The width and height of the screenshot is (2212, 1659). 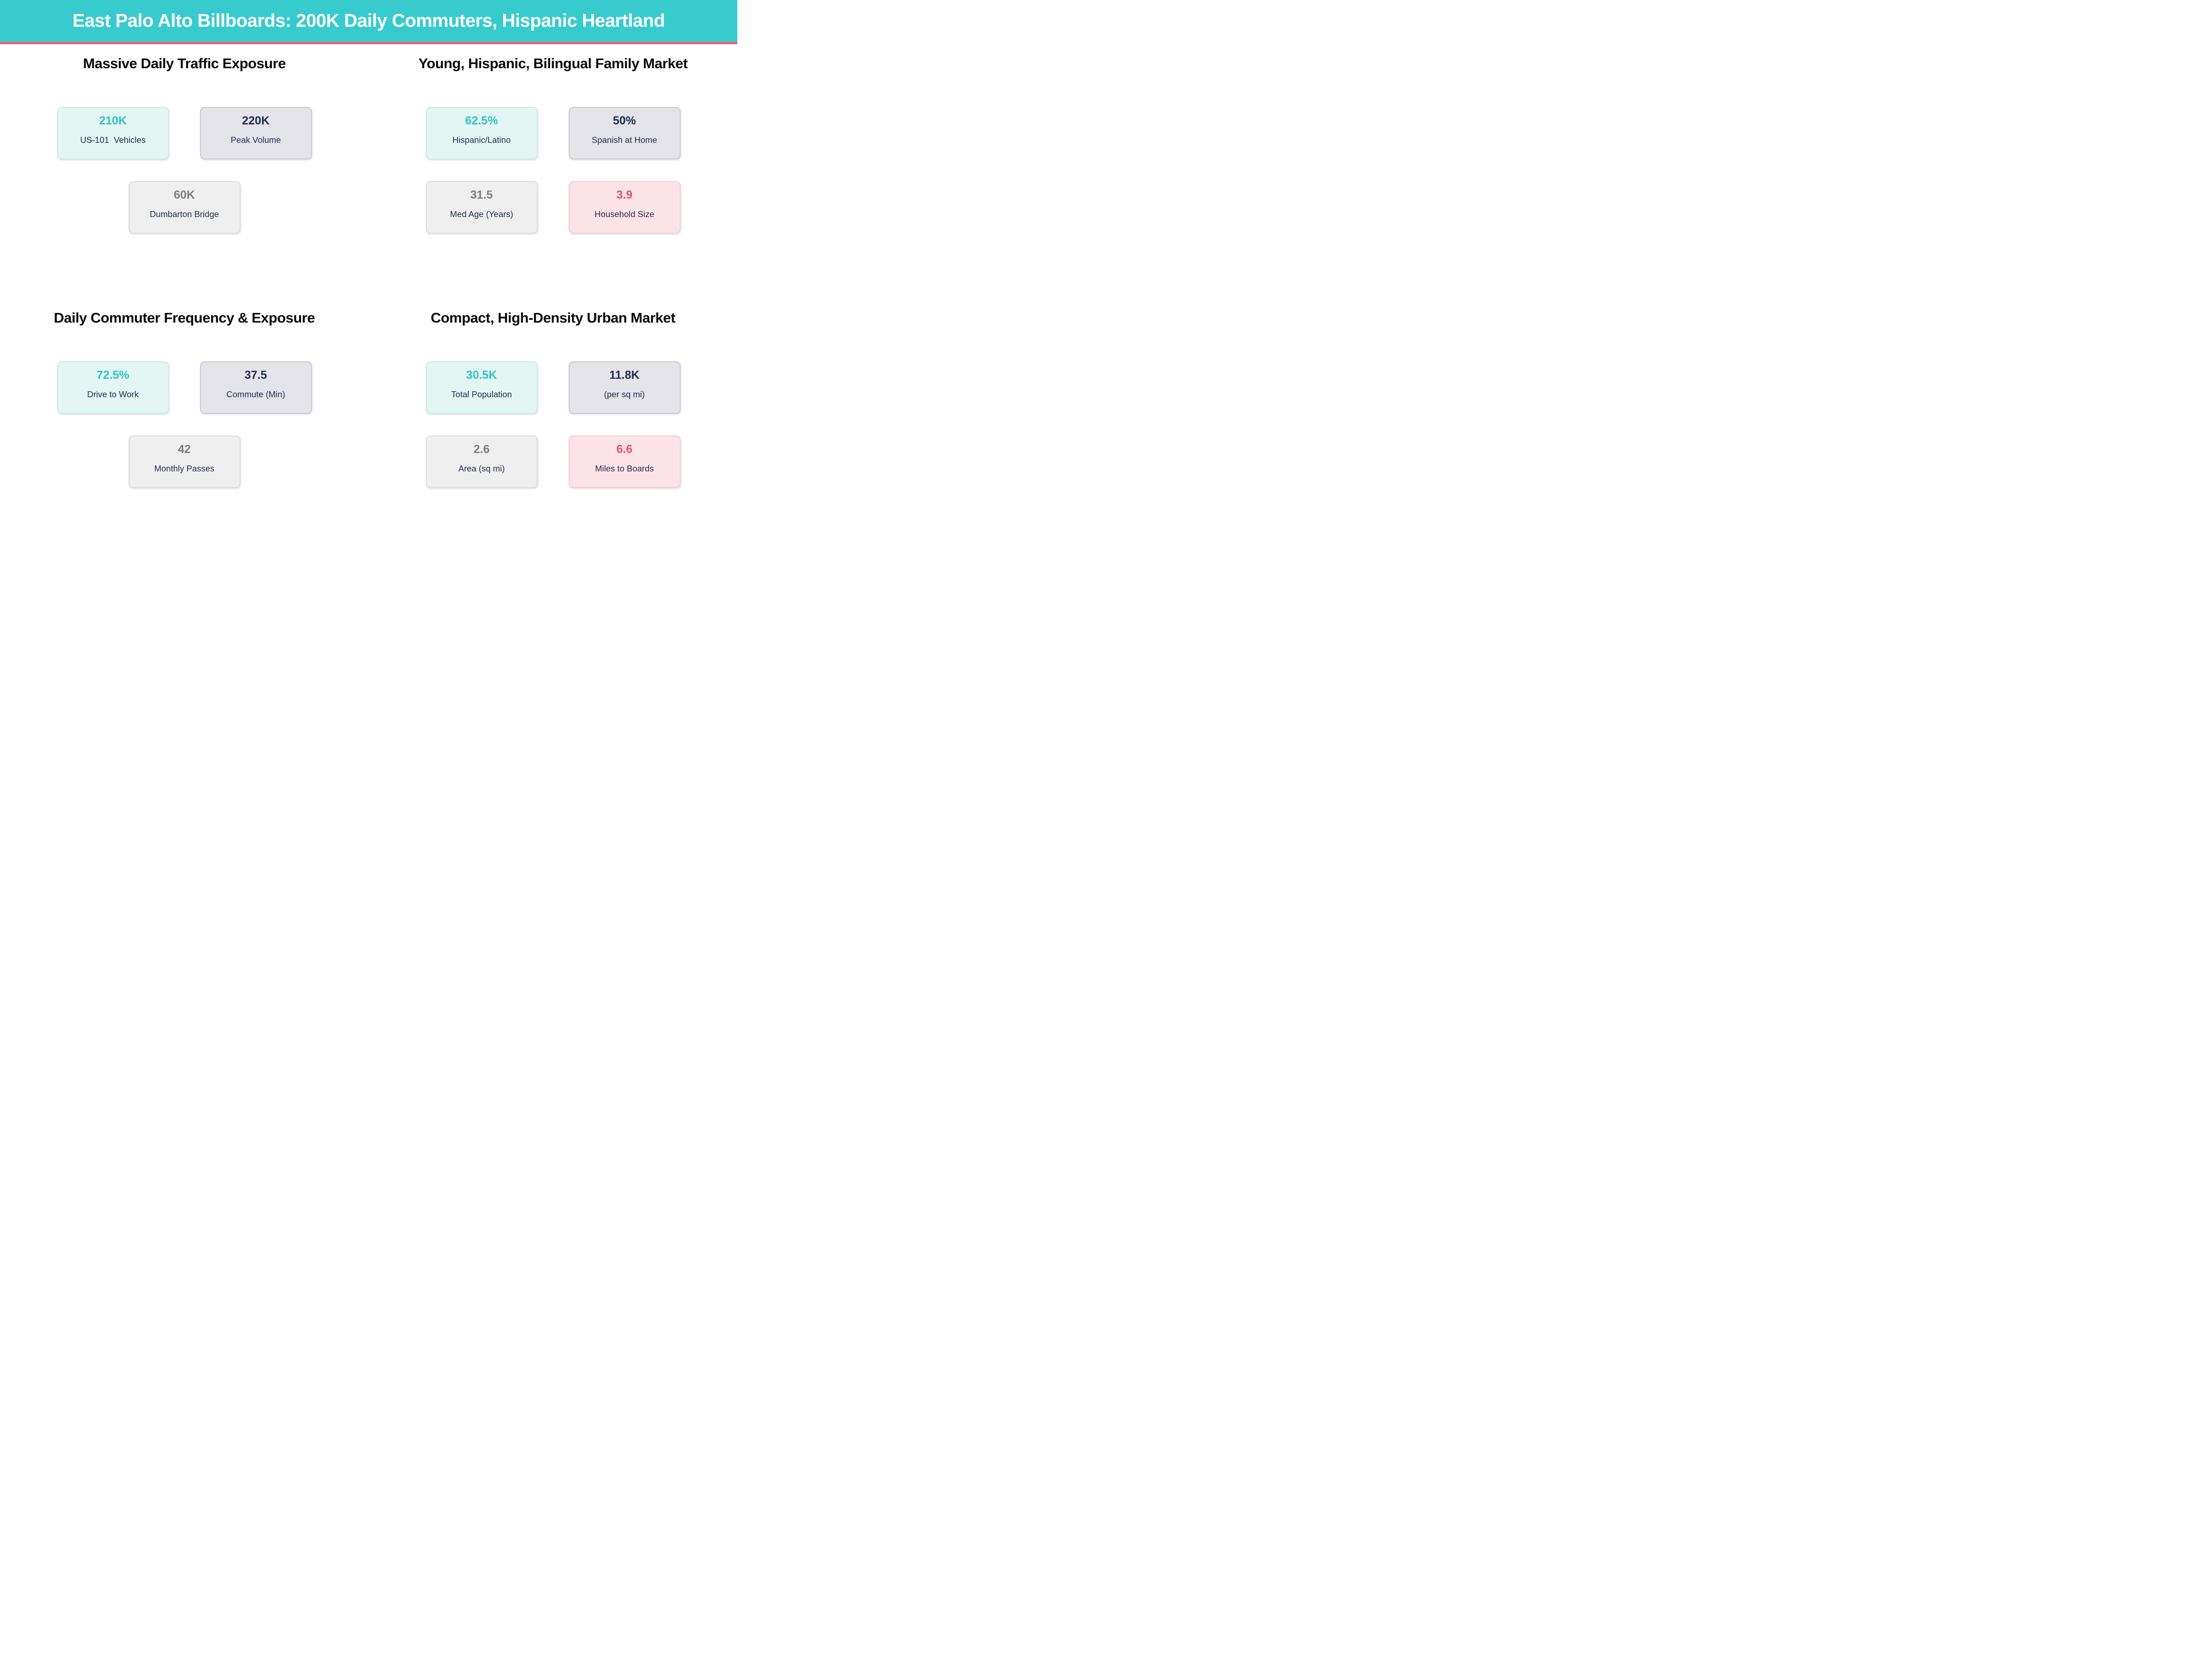 I want to click on quadrant-title: Young, Hispanic, Bilingual Family Market, so click(x=553, y=63).